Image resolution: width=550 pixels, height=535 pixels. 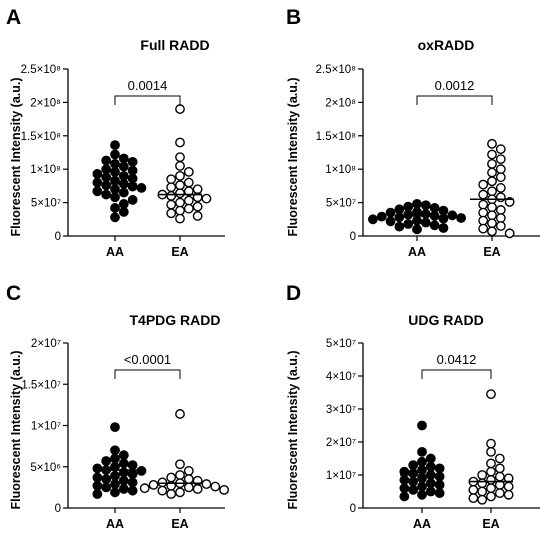 I want to click on y-tick-label: 1.5×10⁸, so click(x=41, y=137).